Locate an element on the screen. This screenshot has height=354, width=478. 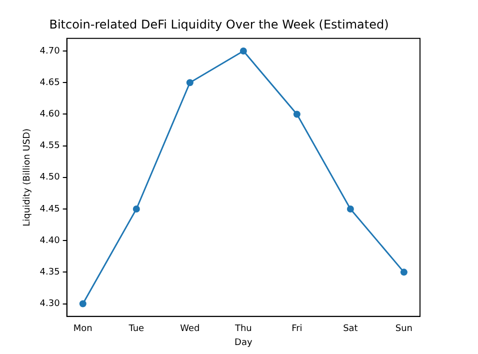
x-tick-label: Thu is located at coordinates (243, 329).